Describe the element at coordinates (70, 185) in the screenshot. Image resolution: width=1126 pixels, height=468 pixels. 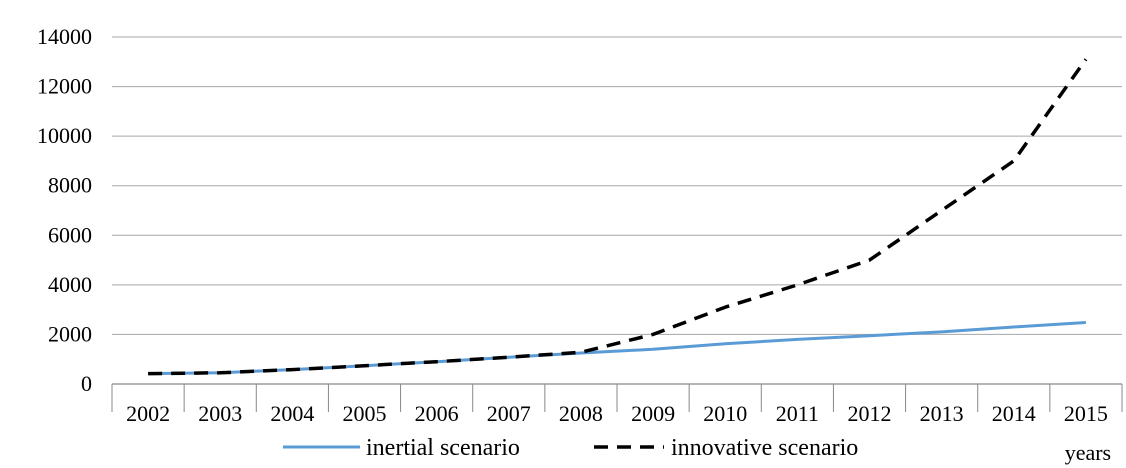
I see `y-tick-label: 8000` at that location.